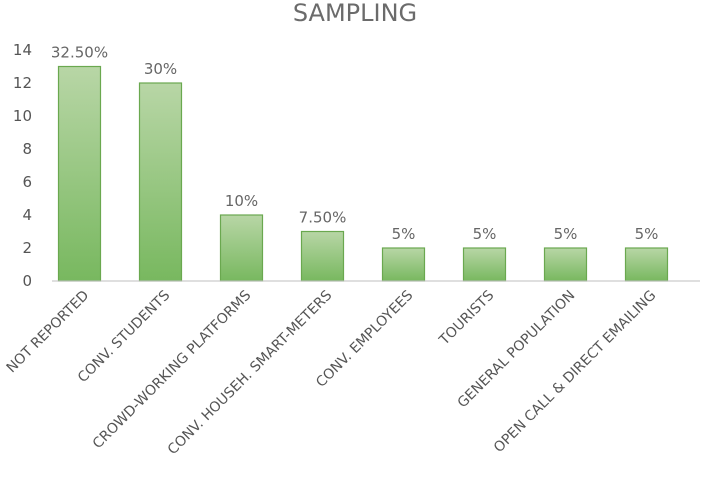 The width and height of the screenshot is (710, 489). What do you see at coordinates (172, 369) in the screenshot?
I see `category-label: CROWD-WORKING PLATFORMS` at bounding box center [172, 369].